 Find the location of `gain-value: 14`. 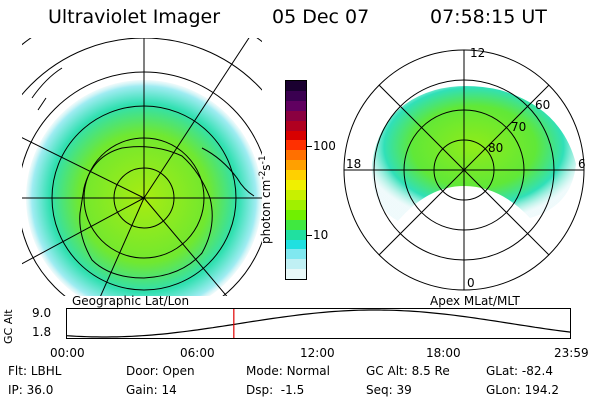

gain-value: 14 is located at coordinates (169, 390).